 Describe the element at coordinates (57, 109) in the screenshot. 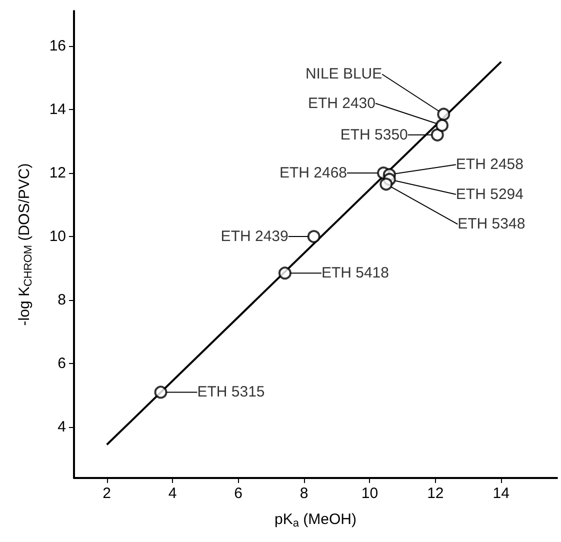

I see `y-tick-label: 14` at that location.